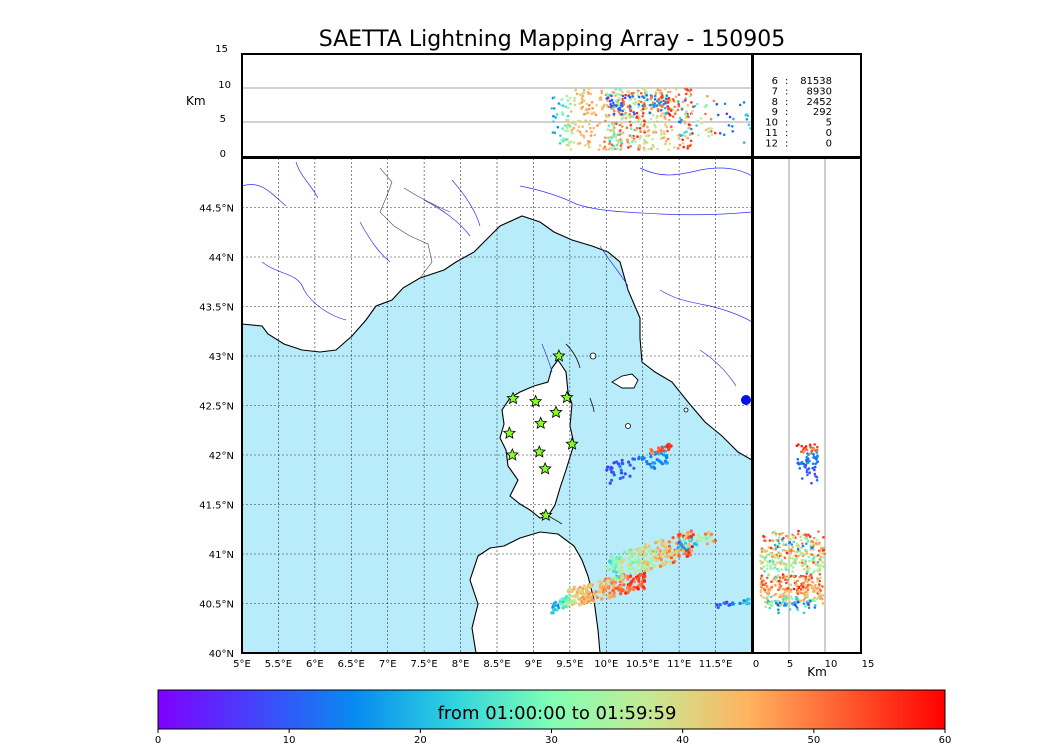 The height and width of the screenshot is (750, 1050). Describe the element at coordinates (512, 454) in the screenshot. I see `station-marker` at that location.